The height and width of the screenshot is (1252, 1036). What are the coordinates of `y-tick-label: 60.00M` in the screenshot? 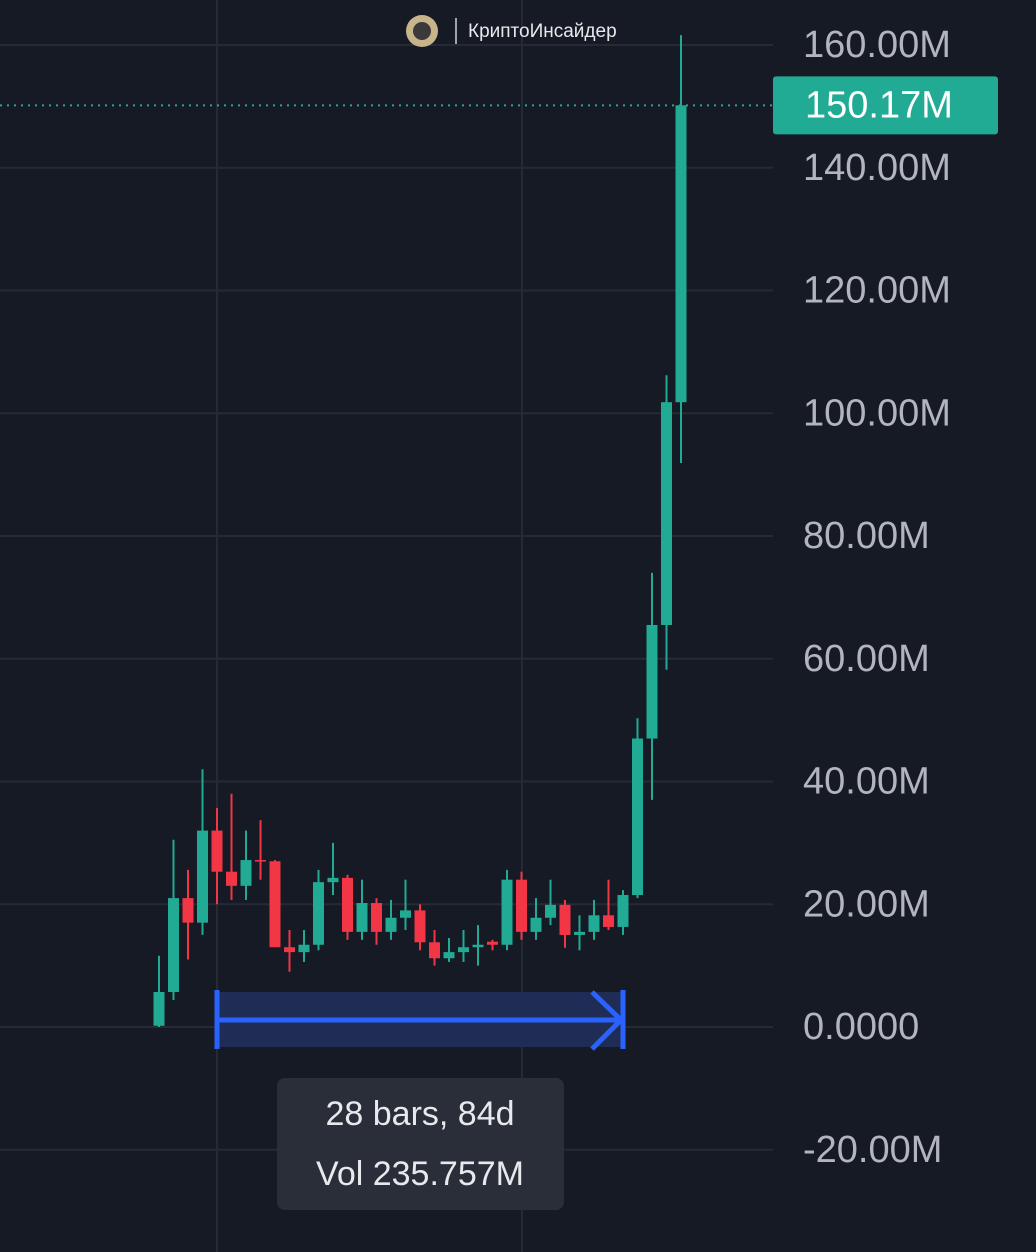 It's located at (866, 659).